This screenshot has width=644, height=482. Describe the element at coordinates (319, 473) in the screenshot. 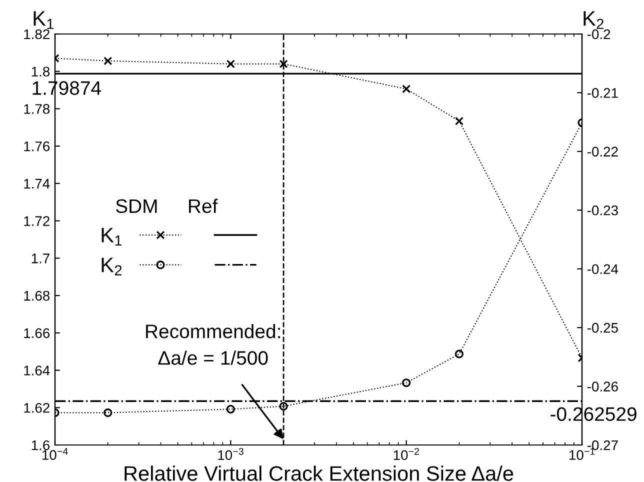

I see `x-axis-title: Relative Virtual Crack Extension Size Δa/e` at that location.